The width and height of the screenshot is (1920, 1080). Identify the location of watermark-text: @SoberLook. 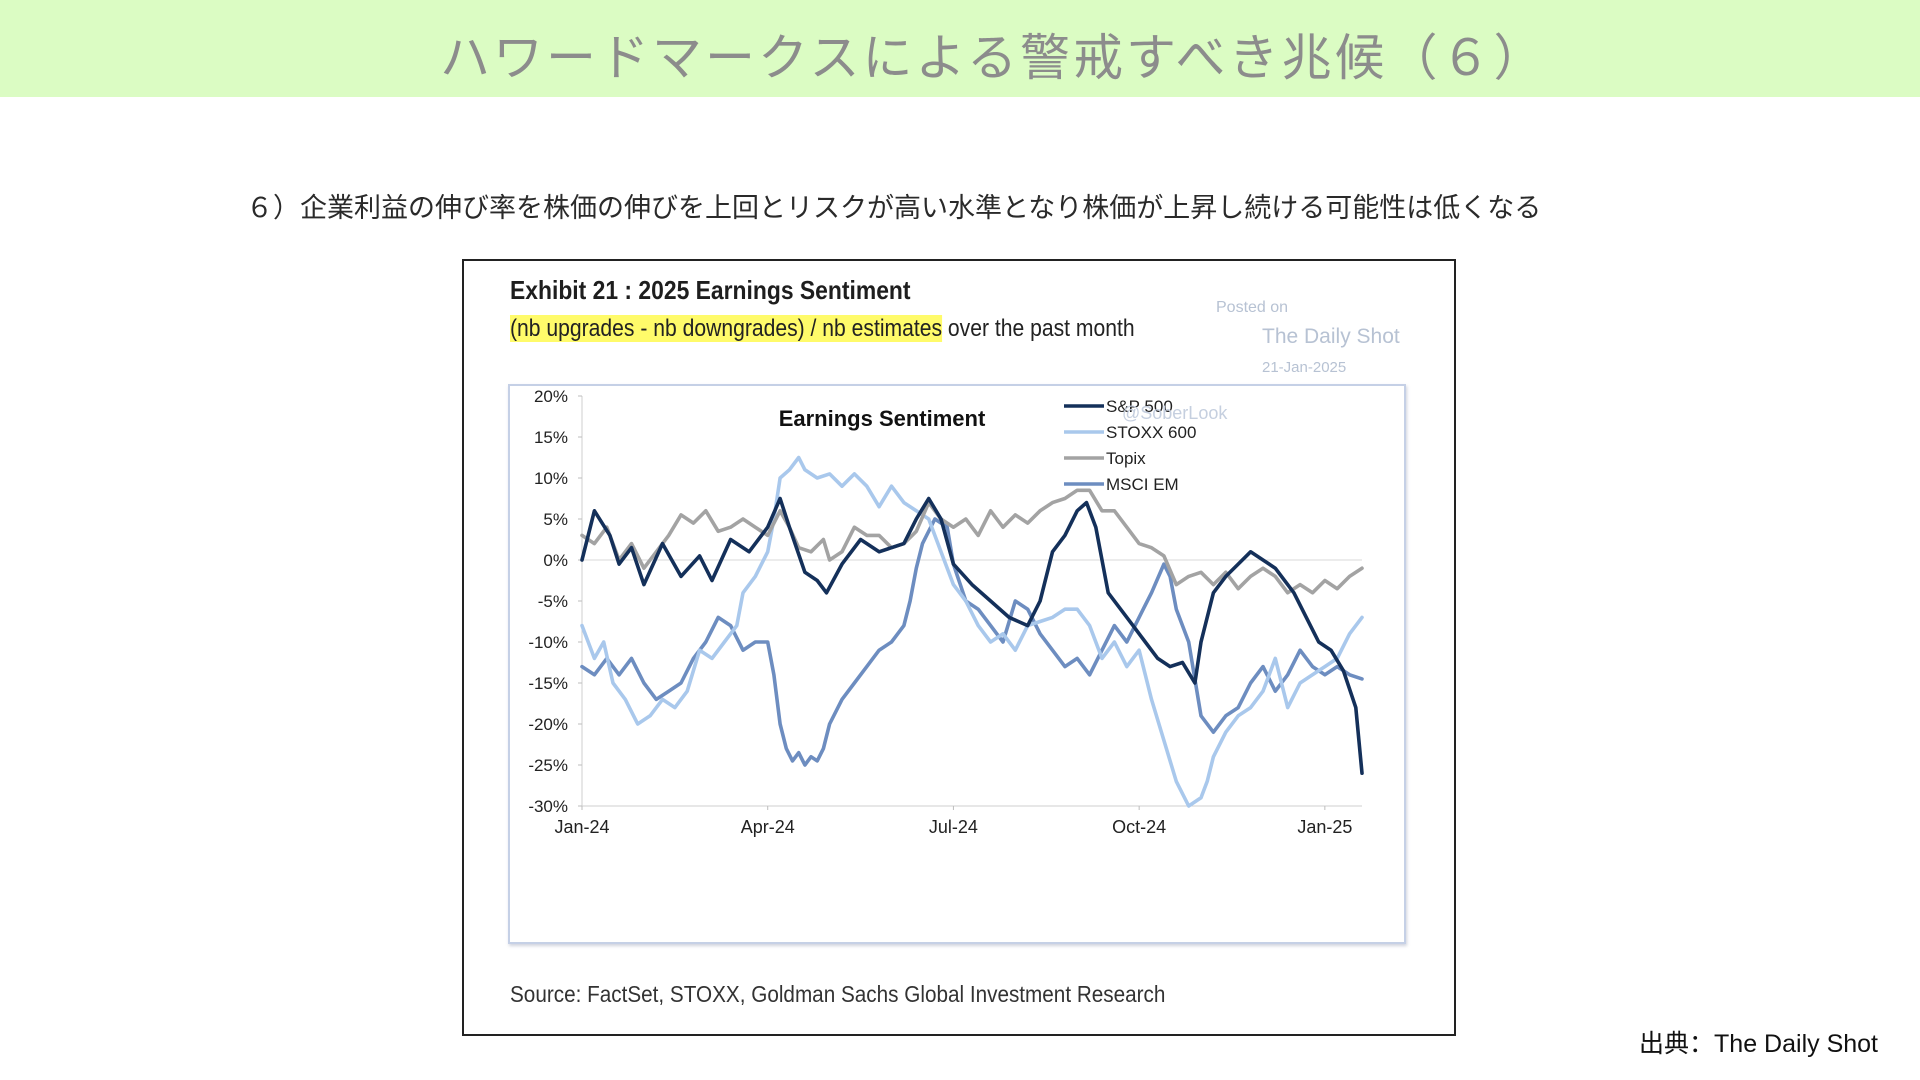
(1175, 413).